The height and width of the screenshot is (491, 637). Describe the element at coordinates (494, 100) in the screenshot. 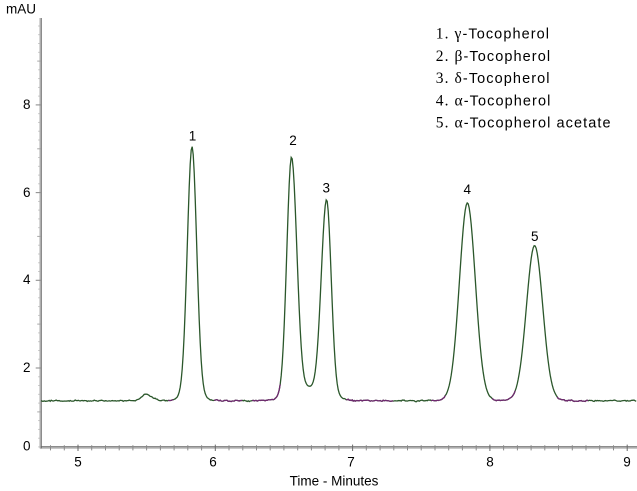

I see `svg-text: 4. α-Tocopherol` at that location.